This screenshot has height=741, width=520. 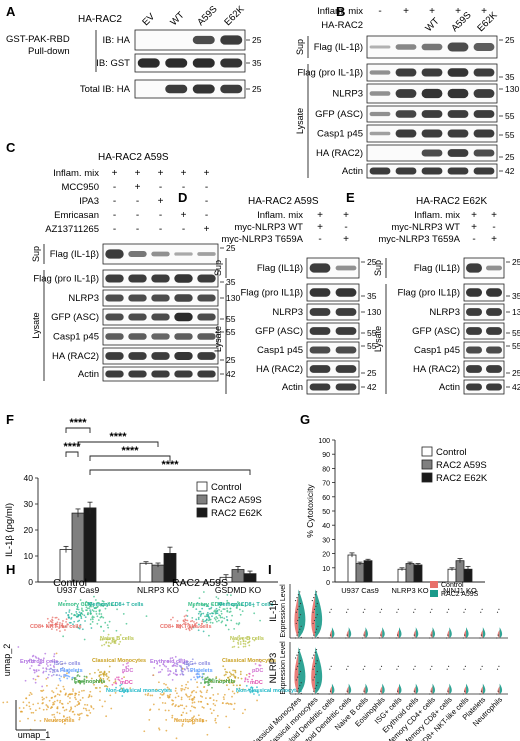 What do you see at coordinates (305, 419) in the screenshot?
I see `panel-letter: G` at bounding box center [305, 419].